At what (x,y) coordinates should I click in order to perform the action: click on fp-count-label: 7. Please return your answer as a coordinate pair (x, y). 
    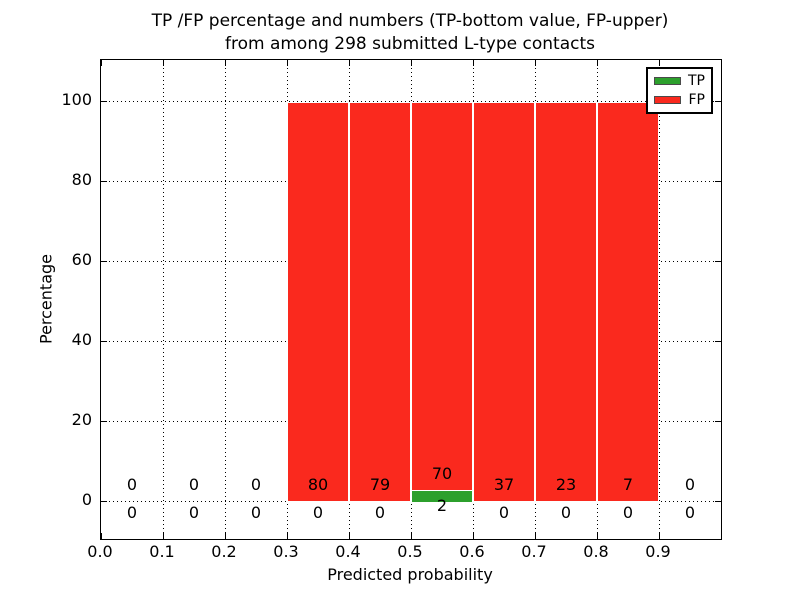
    Looking at the image, I should click on (628, 484).